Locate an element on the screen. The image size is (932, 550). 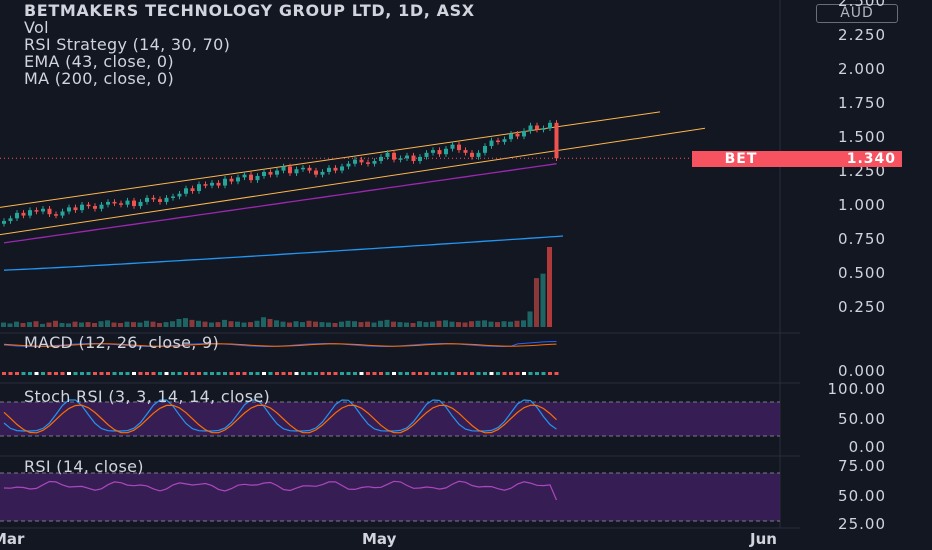
price-tick: 2.500 is located at coordinates (862, 5).